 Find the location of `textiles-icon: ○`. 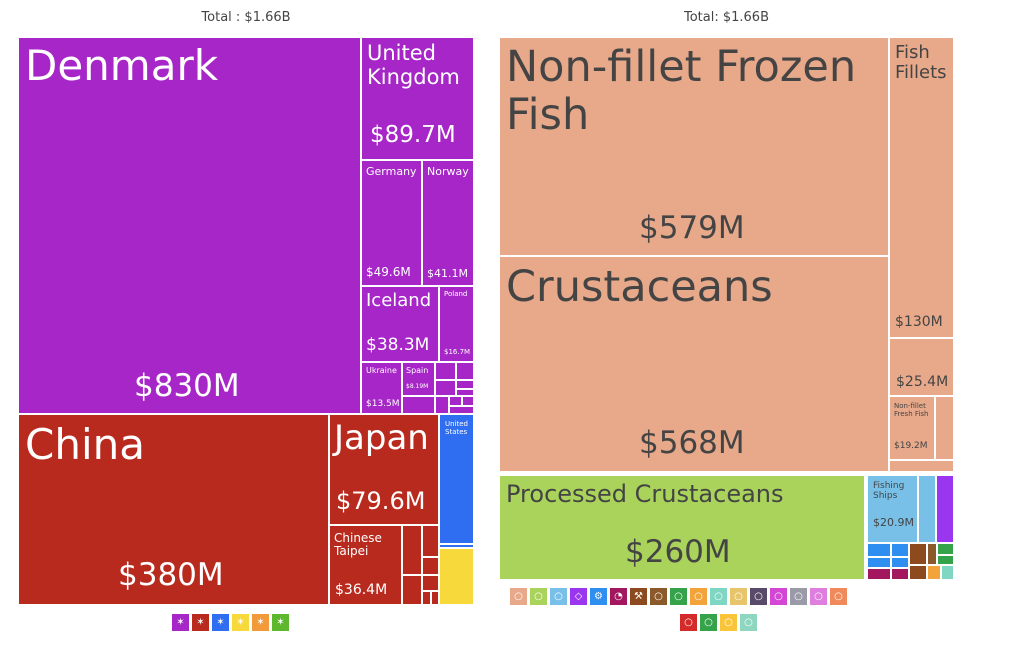

textiles-icon: ○ is located at coordinates (678, 596).